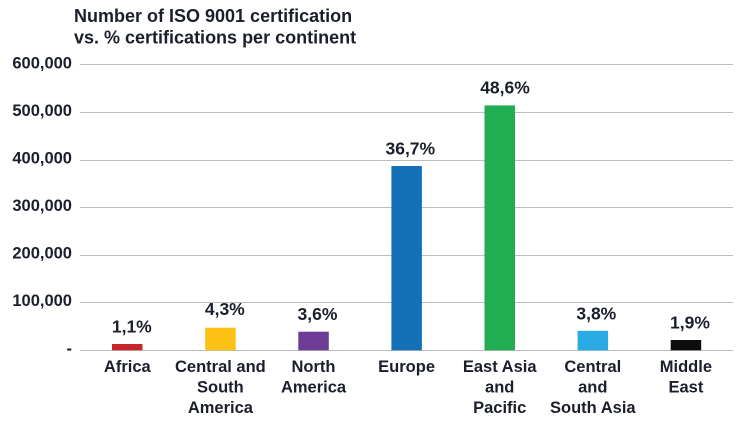 The image size is (744, 426). I want to click on svg-text:Number of ISO 9001 certificati: Number of ISO 9001 certification, so click(213, 16).